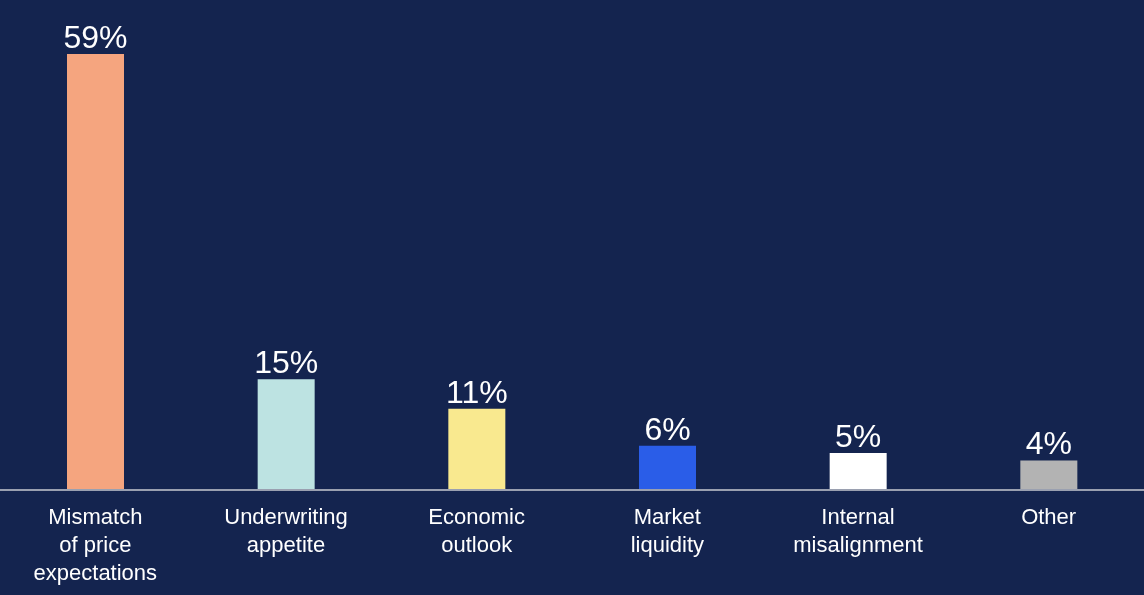  Describe the element at coordinates (667, 428) in the screenshot. I see `data-label: 6%` at that location.